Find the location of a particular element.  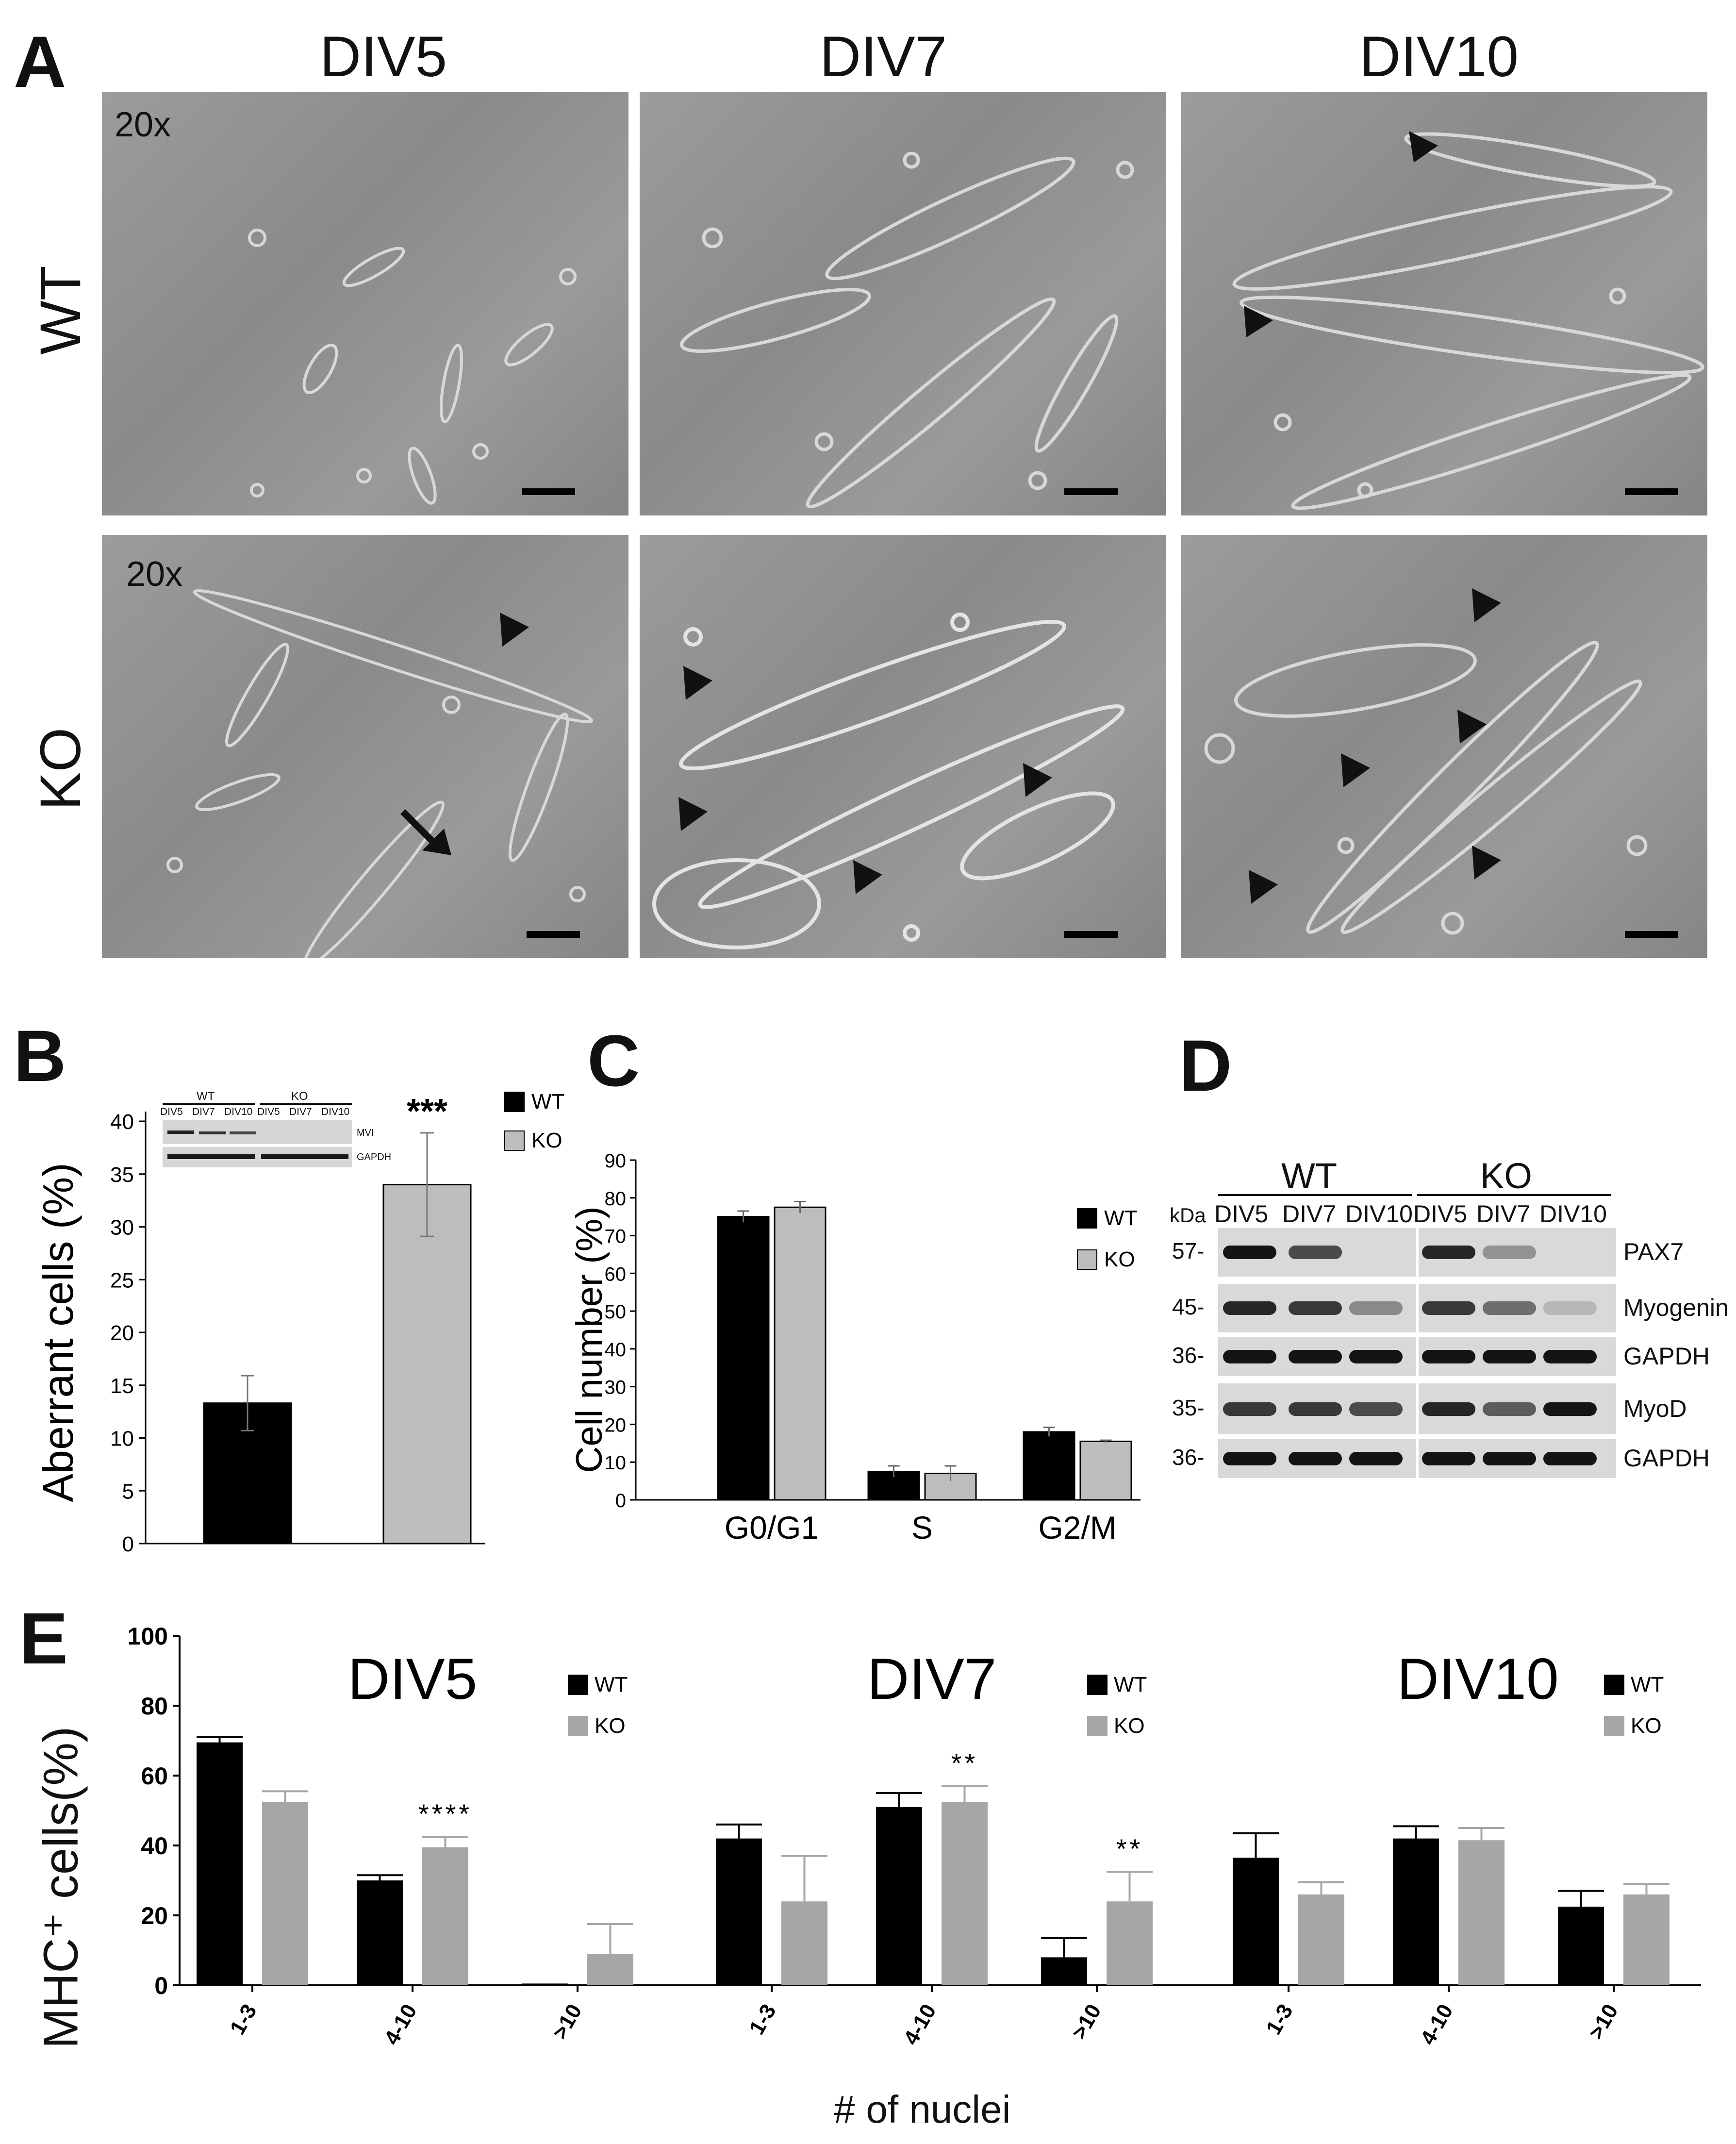

blot-row-myogenin is located at coordinates (1417, 1308).